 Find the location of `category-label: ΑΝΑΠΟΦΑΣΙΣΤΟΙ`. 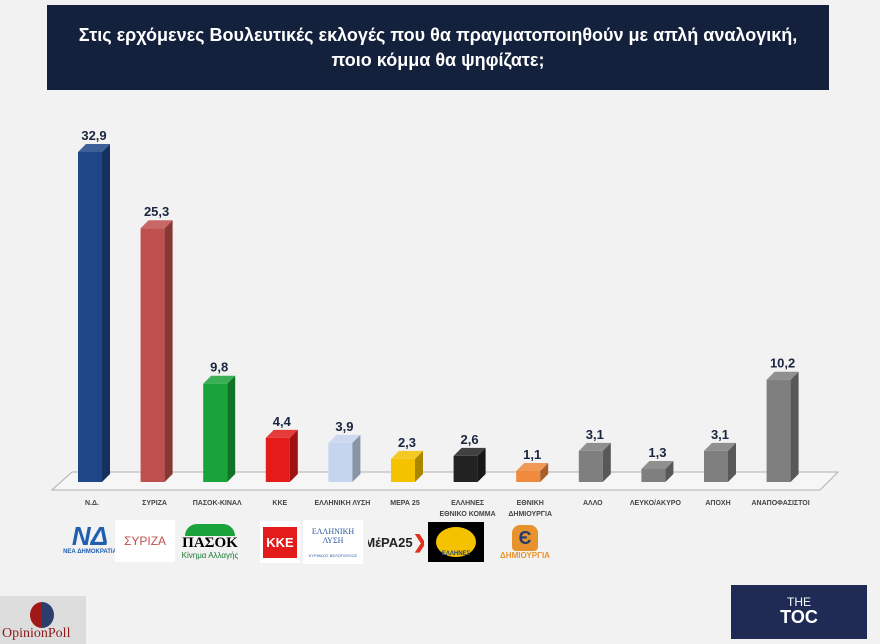

category-label: ΑΝΑΠΟΦΑΣΙΣΤΟΙ is located at coordinates (781, 503).